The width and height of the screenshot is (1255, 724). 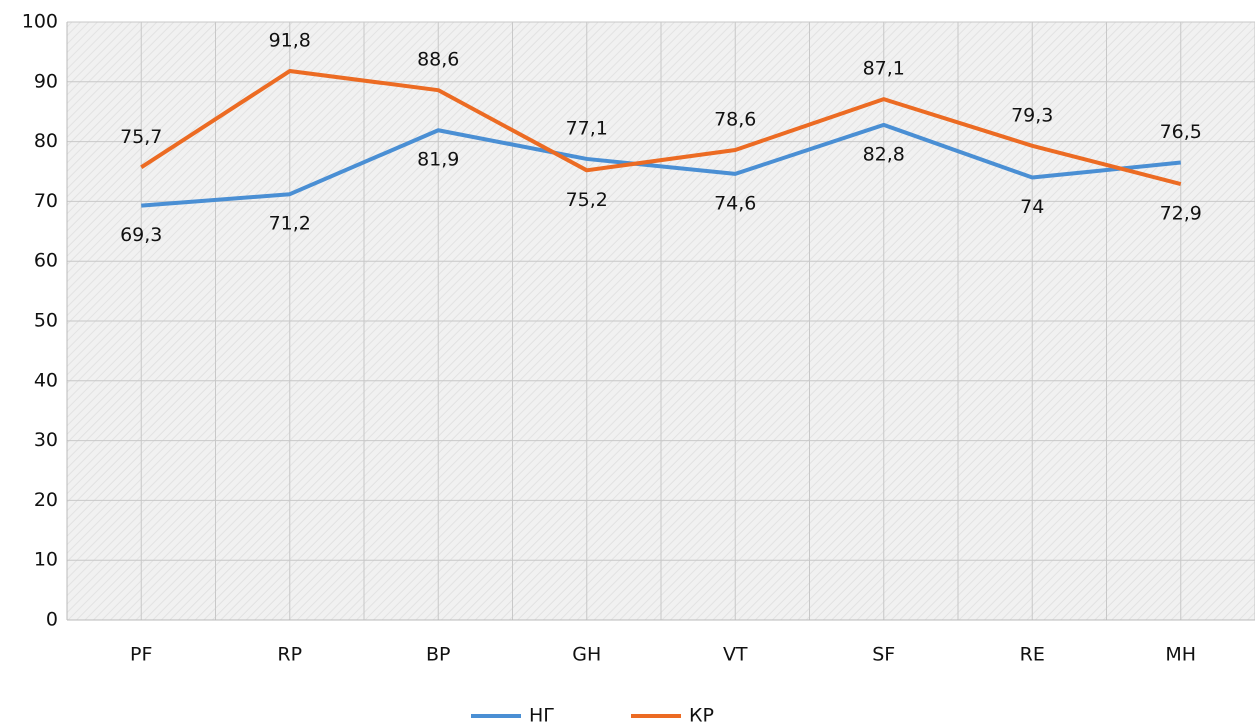 What do you see at coordinates (46, 141) in the screenshot?
I see `y-tick-label: 80` at bounding box center [46, 141].